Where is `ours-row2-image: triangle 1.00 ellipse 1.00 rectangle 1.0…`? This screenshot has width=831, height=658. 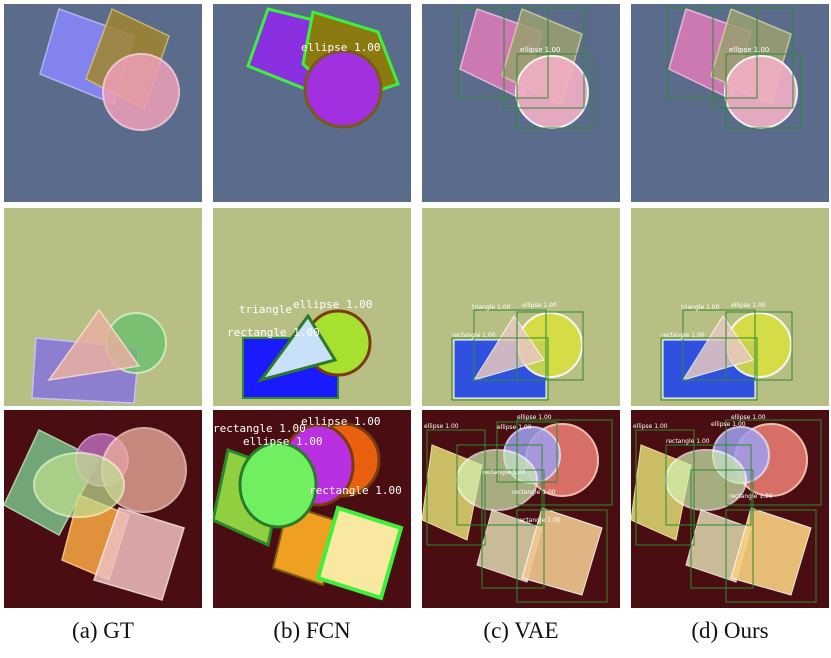 ours-row2-image: triangle 1.00 ellipse 1.00 rectangle 1.0… is located at coordinates (730, 307).